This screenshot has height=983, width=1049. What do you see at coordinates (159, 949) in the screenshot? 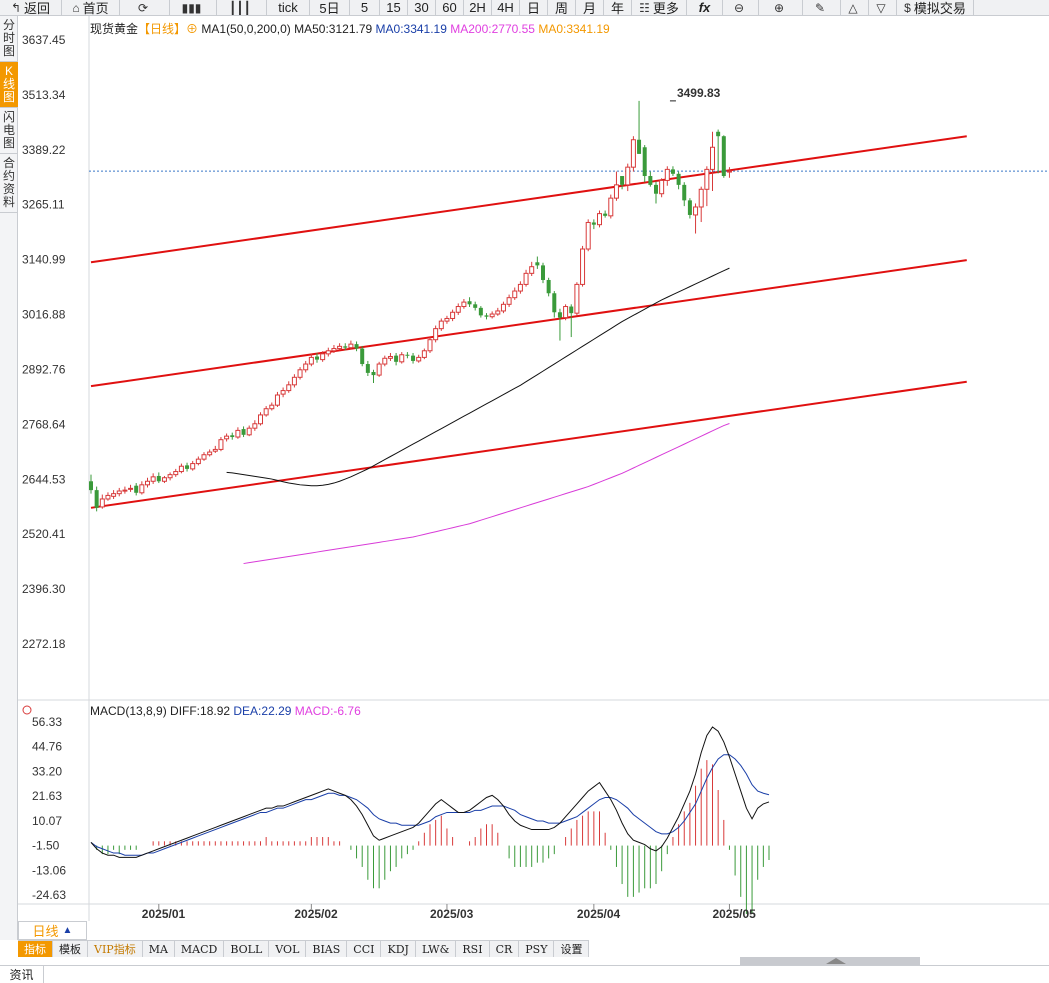
I see `indicator-tab-3: MA` at bounding box center [159, 949].